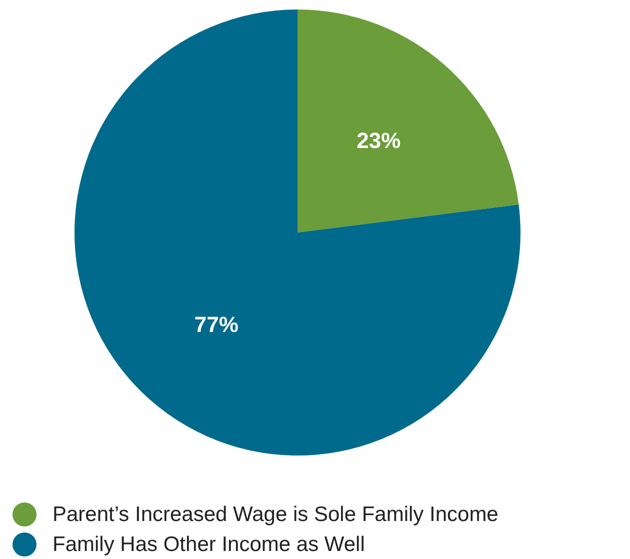 This screenshot has height=559, width=630. What do you see at coordinates (208, 544) in the screenshot?
I see `legend-label: Family Has Other Income as Well` at bounding box center [208, 544].